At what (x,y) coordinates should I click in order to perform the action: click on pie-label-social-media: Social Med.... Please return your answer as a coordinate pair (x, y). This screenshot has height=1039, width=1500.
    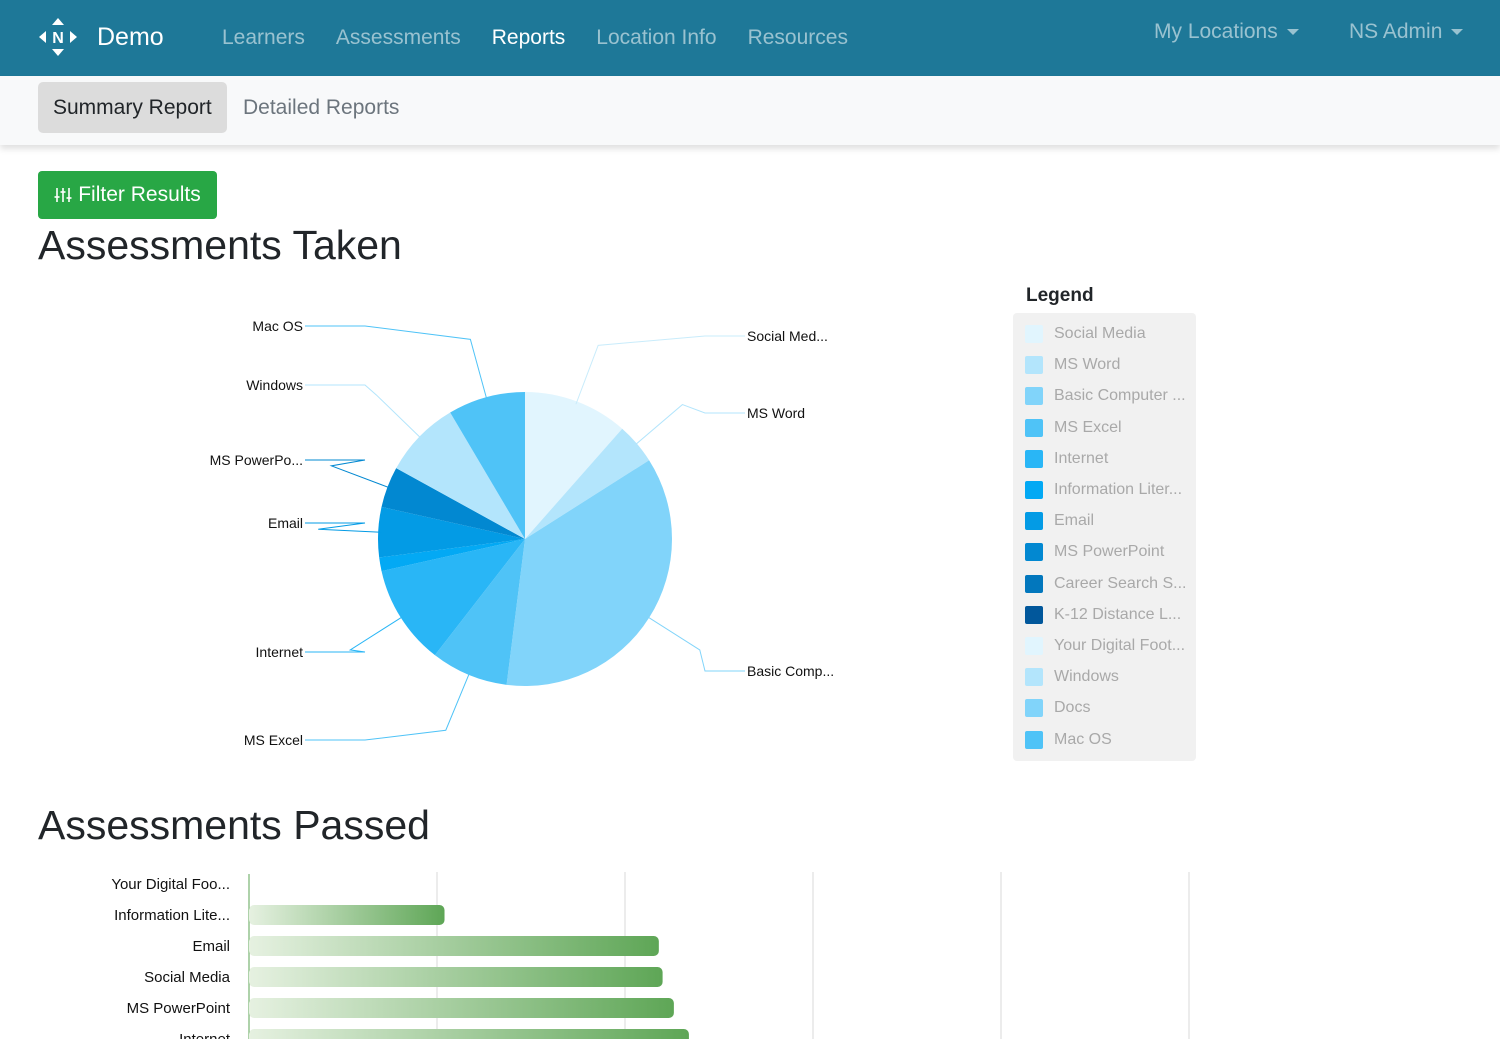
    Looking at the image, I should click on (787, 336).